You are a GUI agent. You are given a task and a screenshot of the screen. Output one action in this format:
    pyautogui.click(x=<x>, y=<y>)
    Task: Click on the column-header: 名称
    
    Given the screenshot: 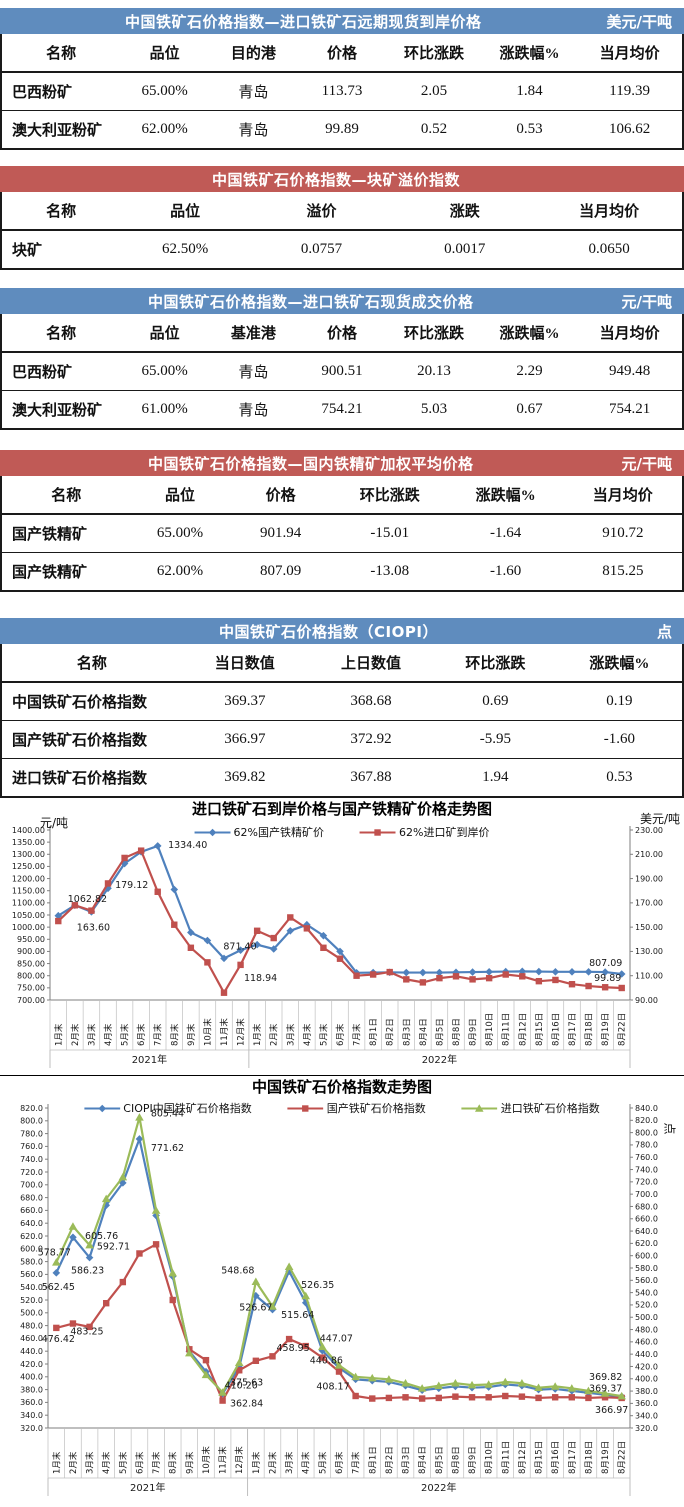 What is the action you would take?
    pyautogui.click(x=61, y=333)
    